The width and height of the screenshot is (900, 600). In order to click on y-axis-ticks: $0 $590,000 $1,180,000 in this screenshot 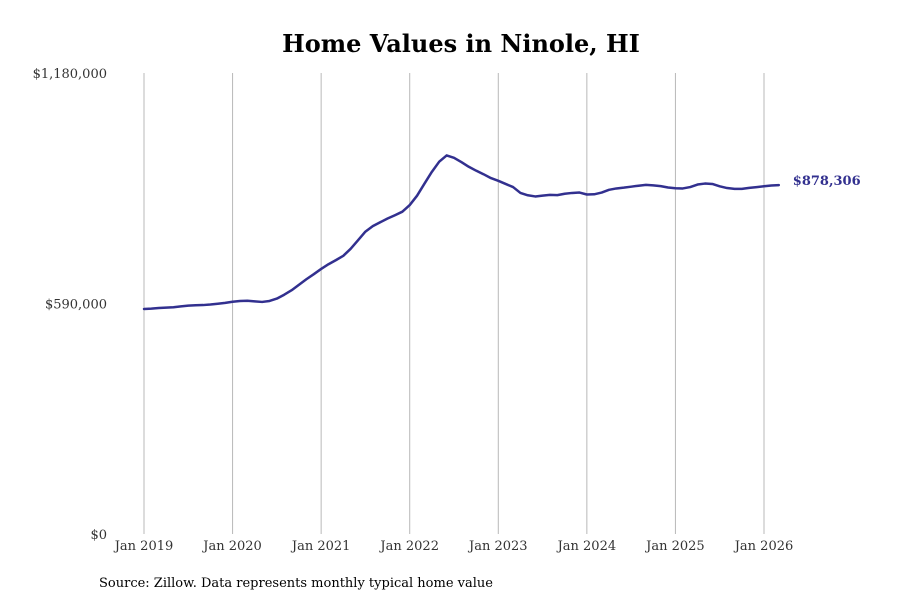, I will do `click(70, 305)`.